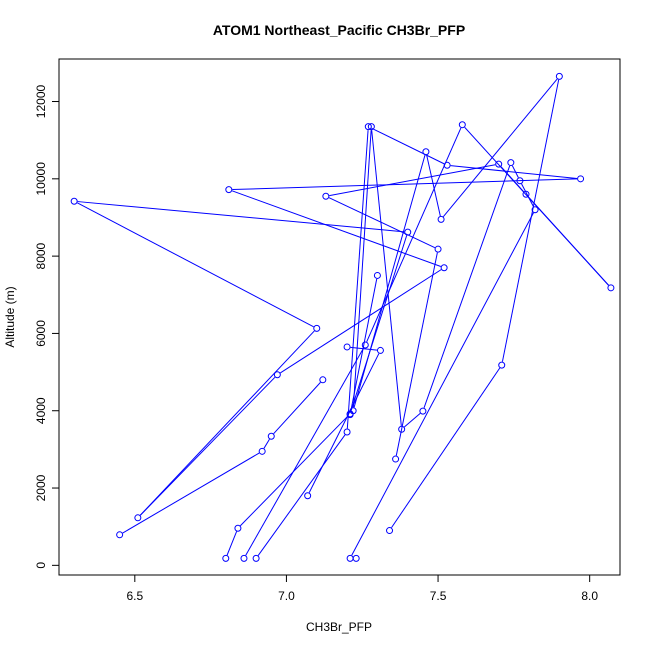 This screenshot has height=650, width=650. What do you see at coordinates (41, 179) in the screenshot?
I see `y-tick-label: 10000` at bounding box center [41, 179].